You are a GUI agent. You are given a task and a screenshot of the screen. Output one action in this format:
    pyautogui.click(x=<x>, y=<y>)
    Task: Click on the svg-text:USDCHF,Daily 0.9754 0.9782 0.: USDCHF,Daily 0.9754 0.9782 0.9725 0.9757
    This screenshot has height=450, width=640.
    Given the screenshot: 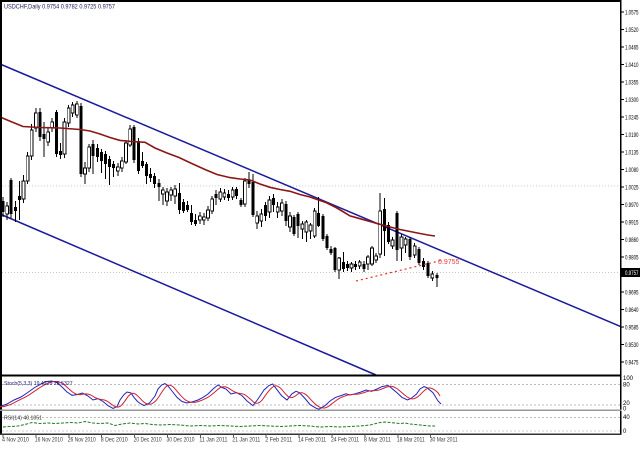 What is the action you would take?
    pyautogui.click(x=59, y=7)
    